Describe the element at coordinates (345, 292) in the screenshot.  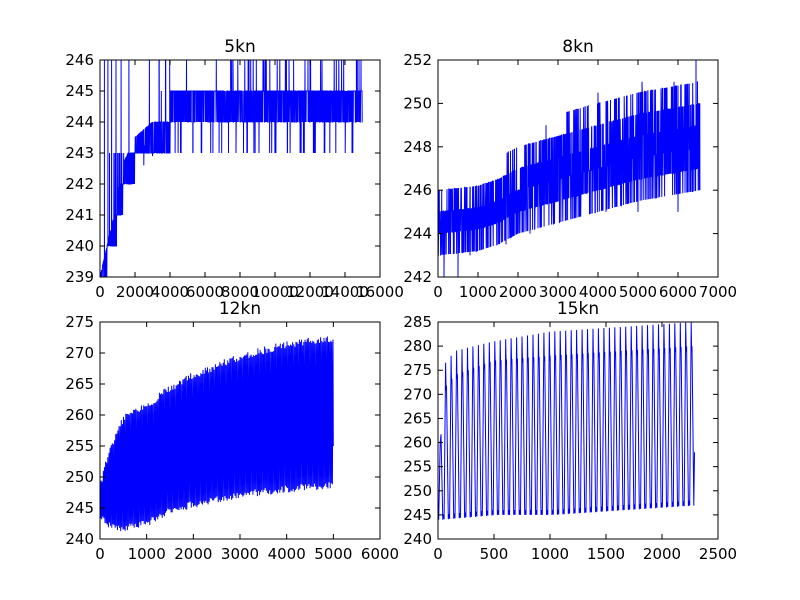
I see `x-tick-label: 14000` at that location.